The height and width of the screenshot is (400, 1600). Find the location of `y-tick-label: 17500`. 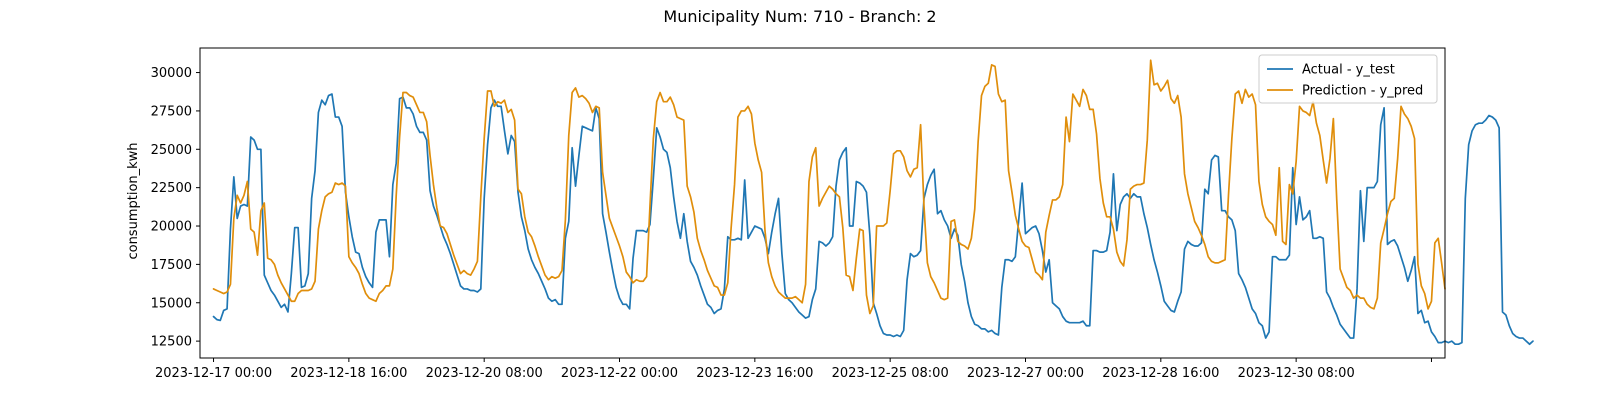

y-tick-label: 17500 is located at coordinates (171, 265).